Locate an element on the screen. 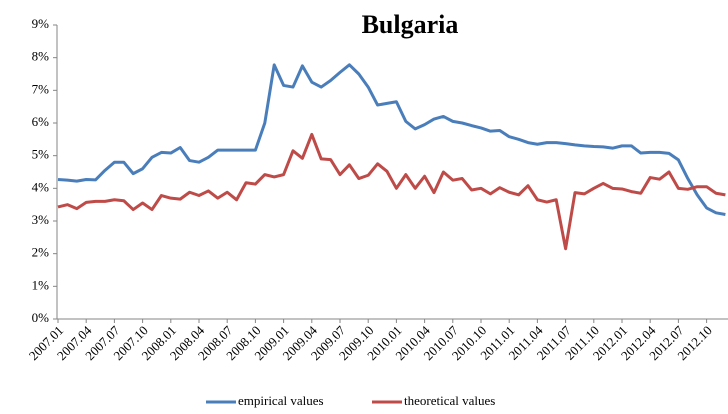 This screenshot has width=728, height=414. legend-label: theoretical values is located at coordinates (449, 400).